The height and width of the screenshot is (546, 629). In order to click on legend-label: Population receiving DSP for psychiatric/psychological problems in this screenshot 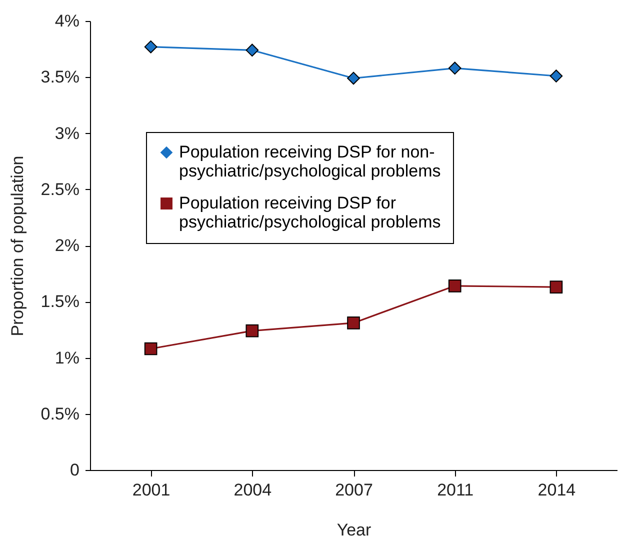, I will do `click(310, 213)`.